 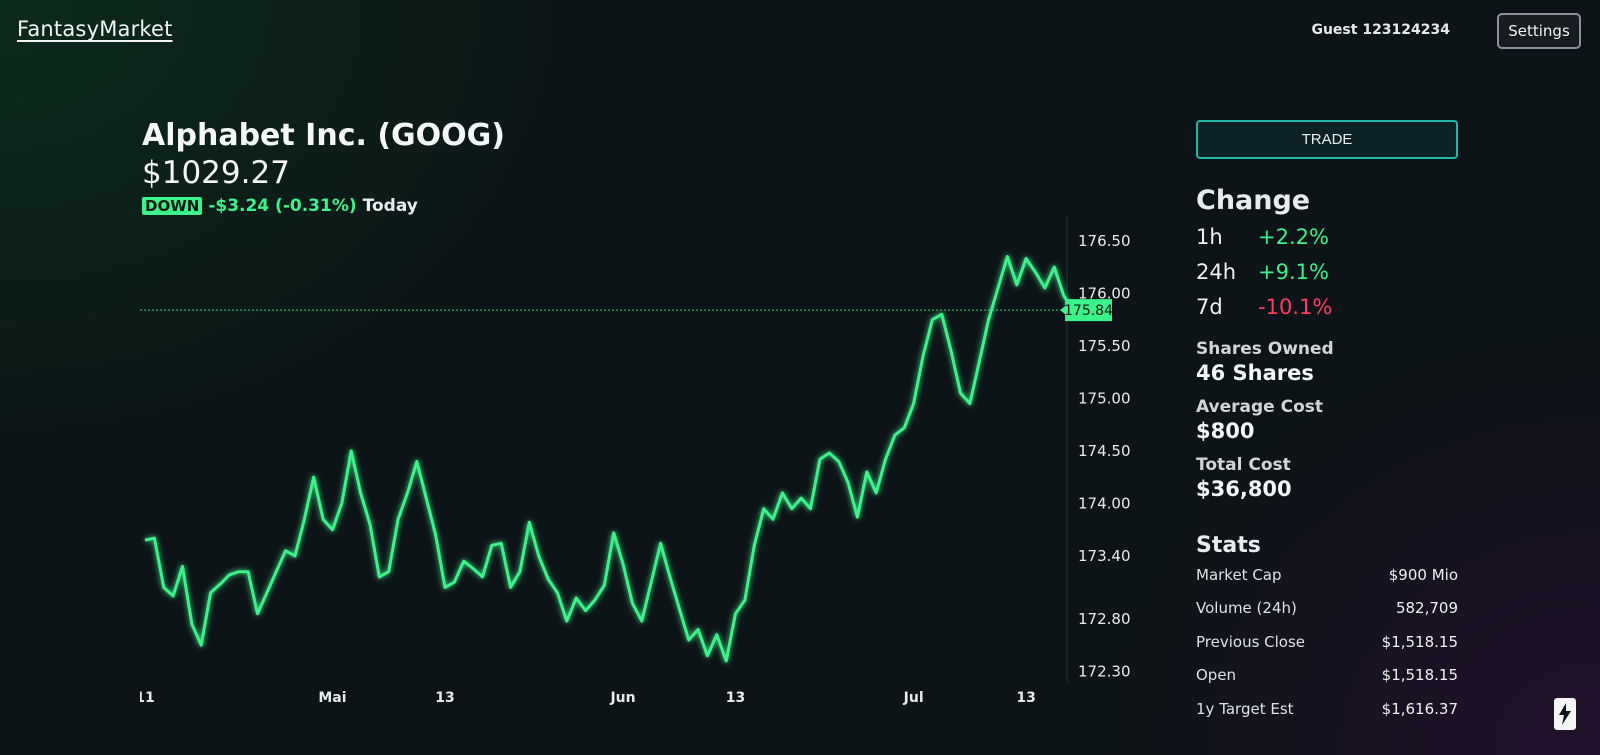 I want to click on direction-badge: DOWN, so click(x=172, y=206).